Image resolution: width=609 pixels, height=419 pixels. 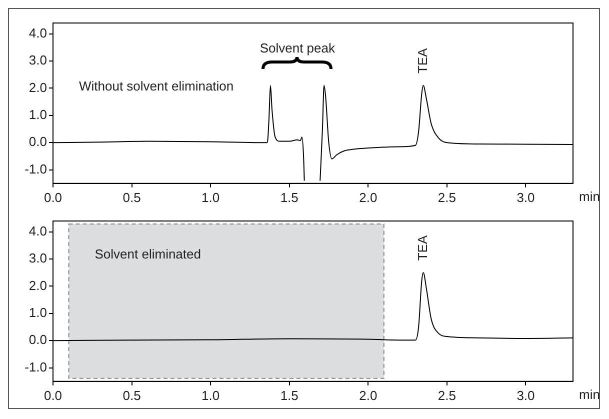 What do you see at coordinates (298, 48) in the screenshot?
I see `annotation: Solvent peak` at bounding box center [298, 48].